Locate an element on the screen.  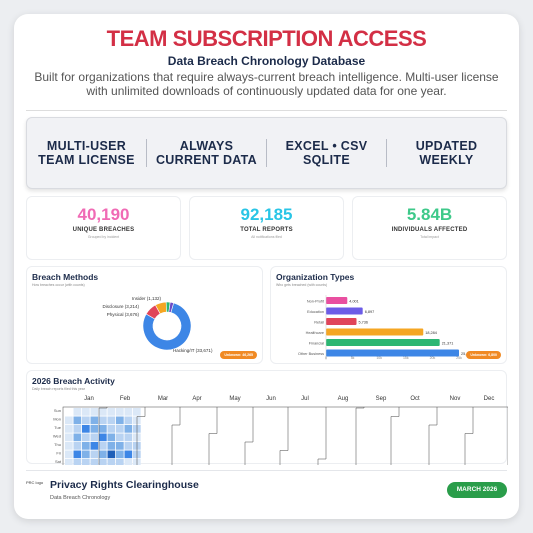
x-tick-label: 20k is located at coordinates (433, 358).